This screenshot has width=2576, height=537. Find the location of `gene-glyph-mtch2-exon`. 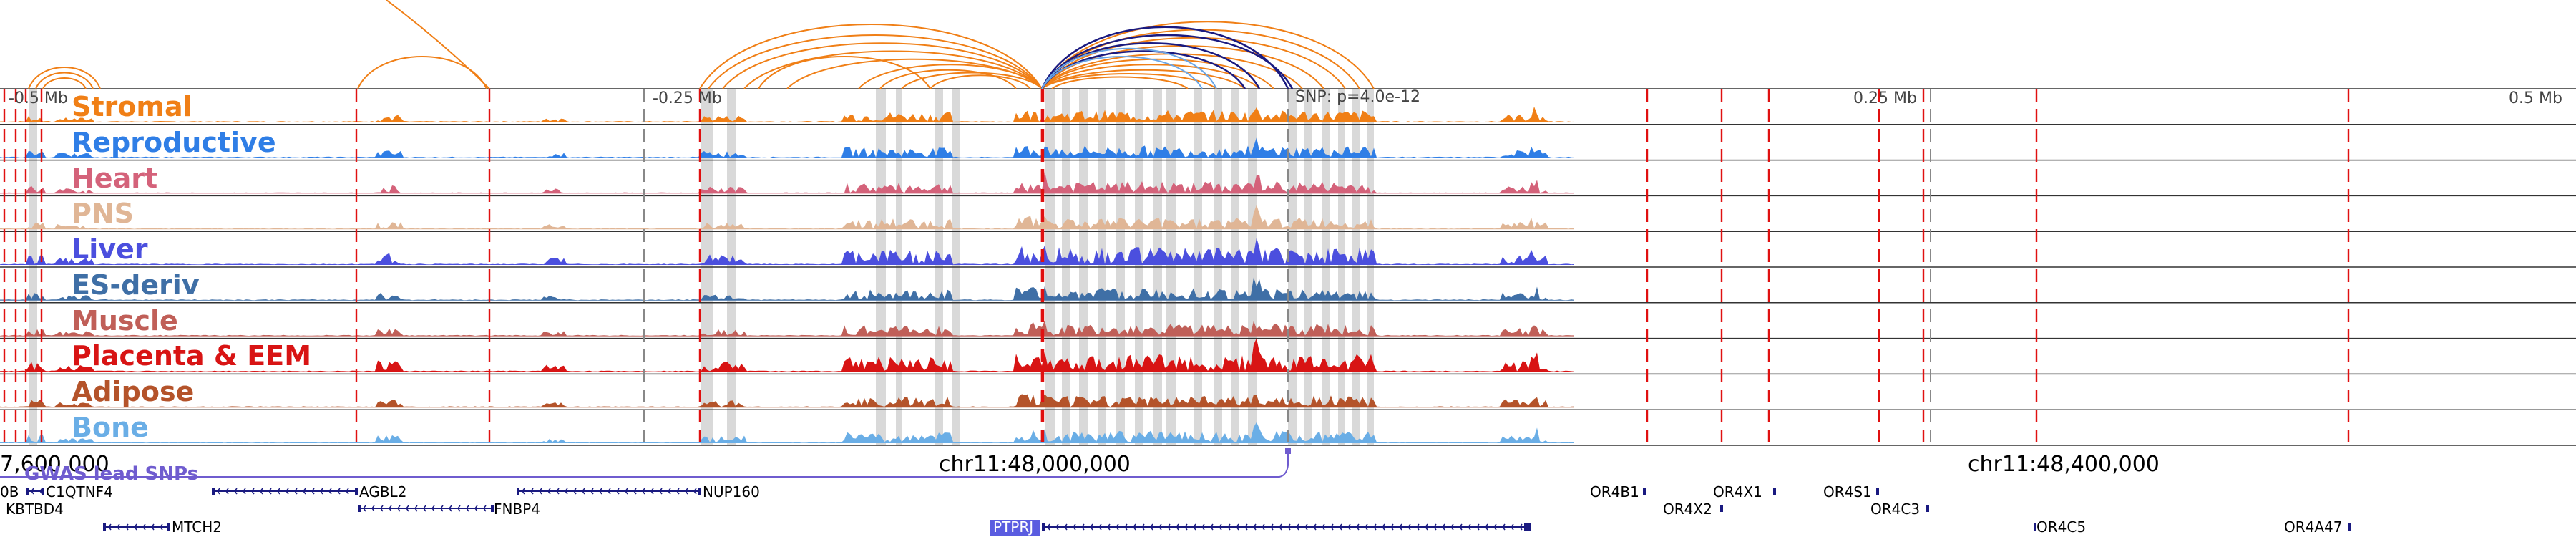

gene-glyph-mtch2-exon is located at coordinates (168, 527).